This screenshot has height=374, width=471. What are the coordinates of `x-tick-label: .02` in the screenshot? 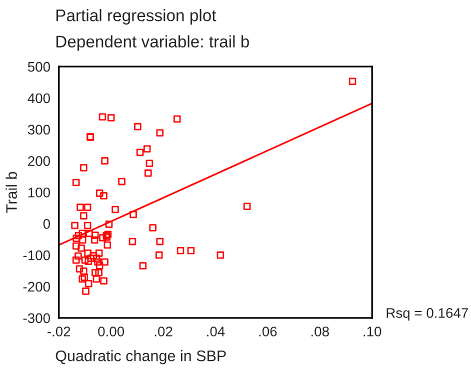 It's located at (163, 331).